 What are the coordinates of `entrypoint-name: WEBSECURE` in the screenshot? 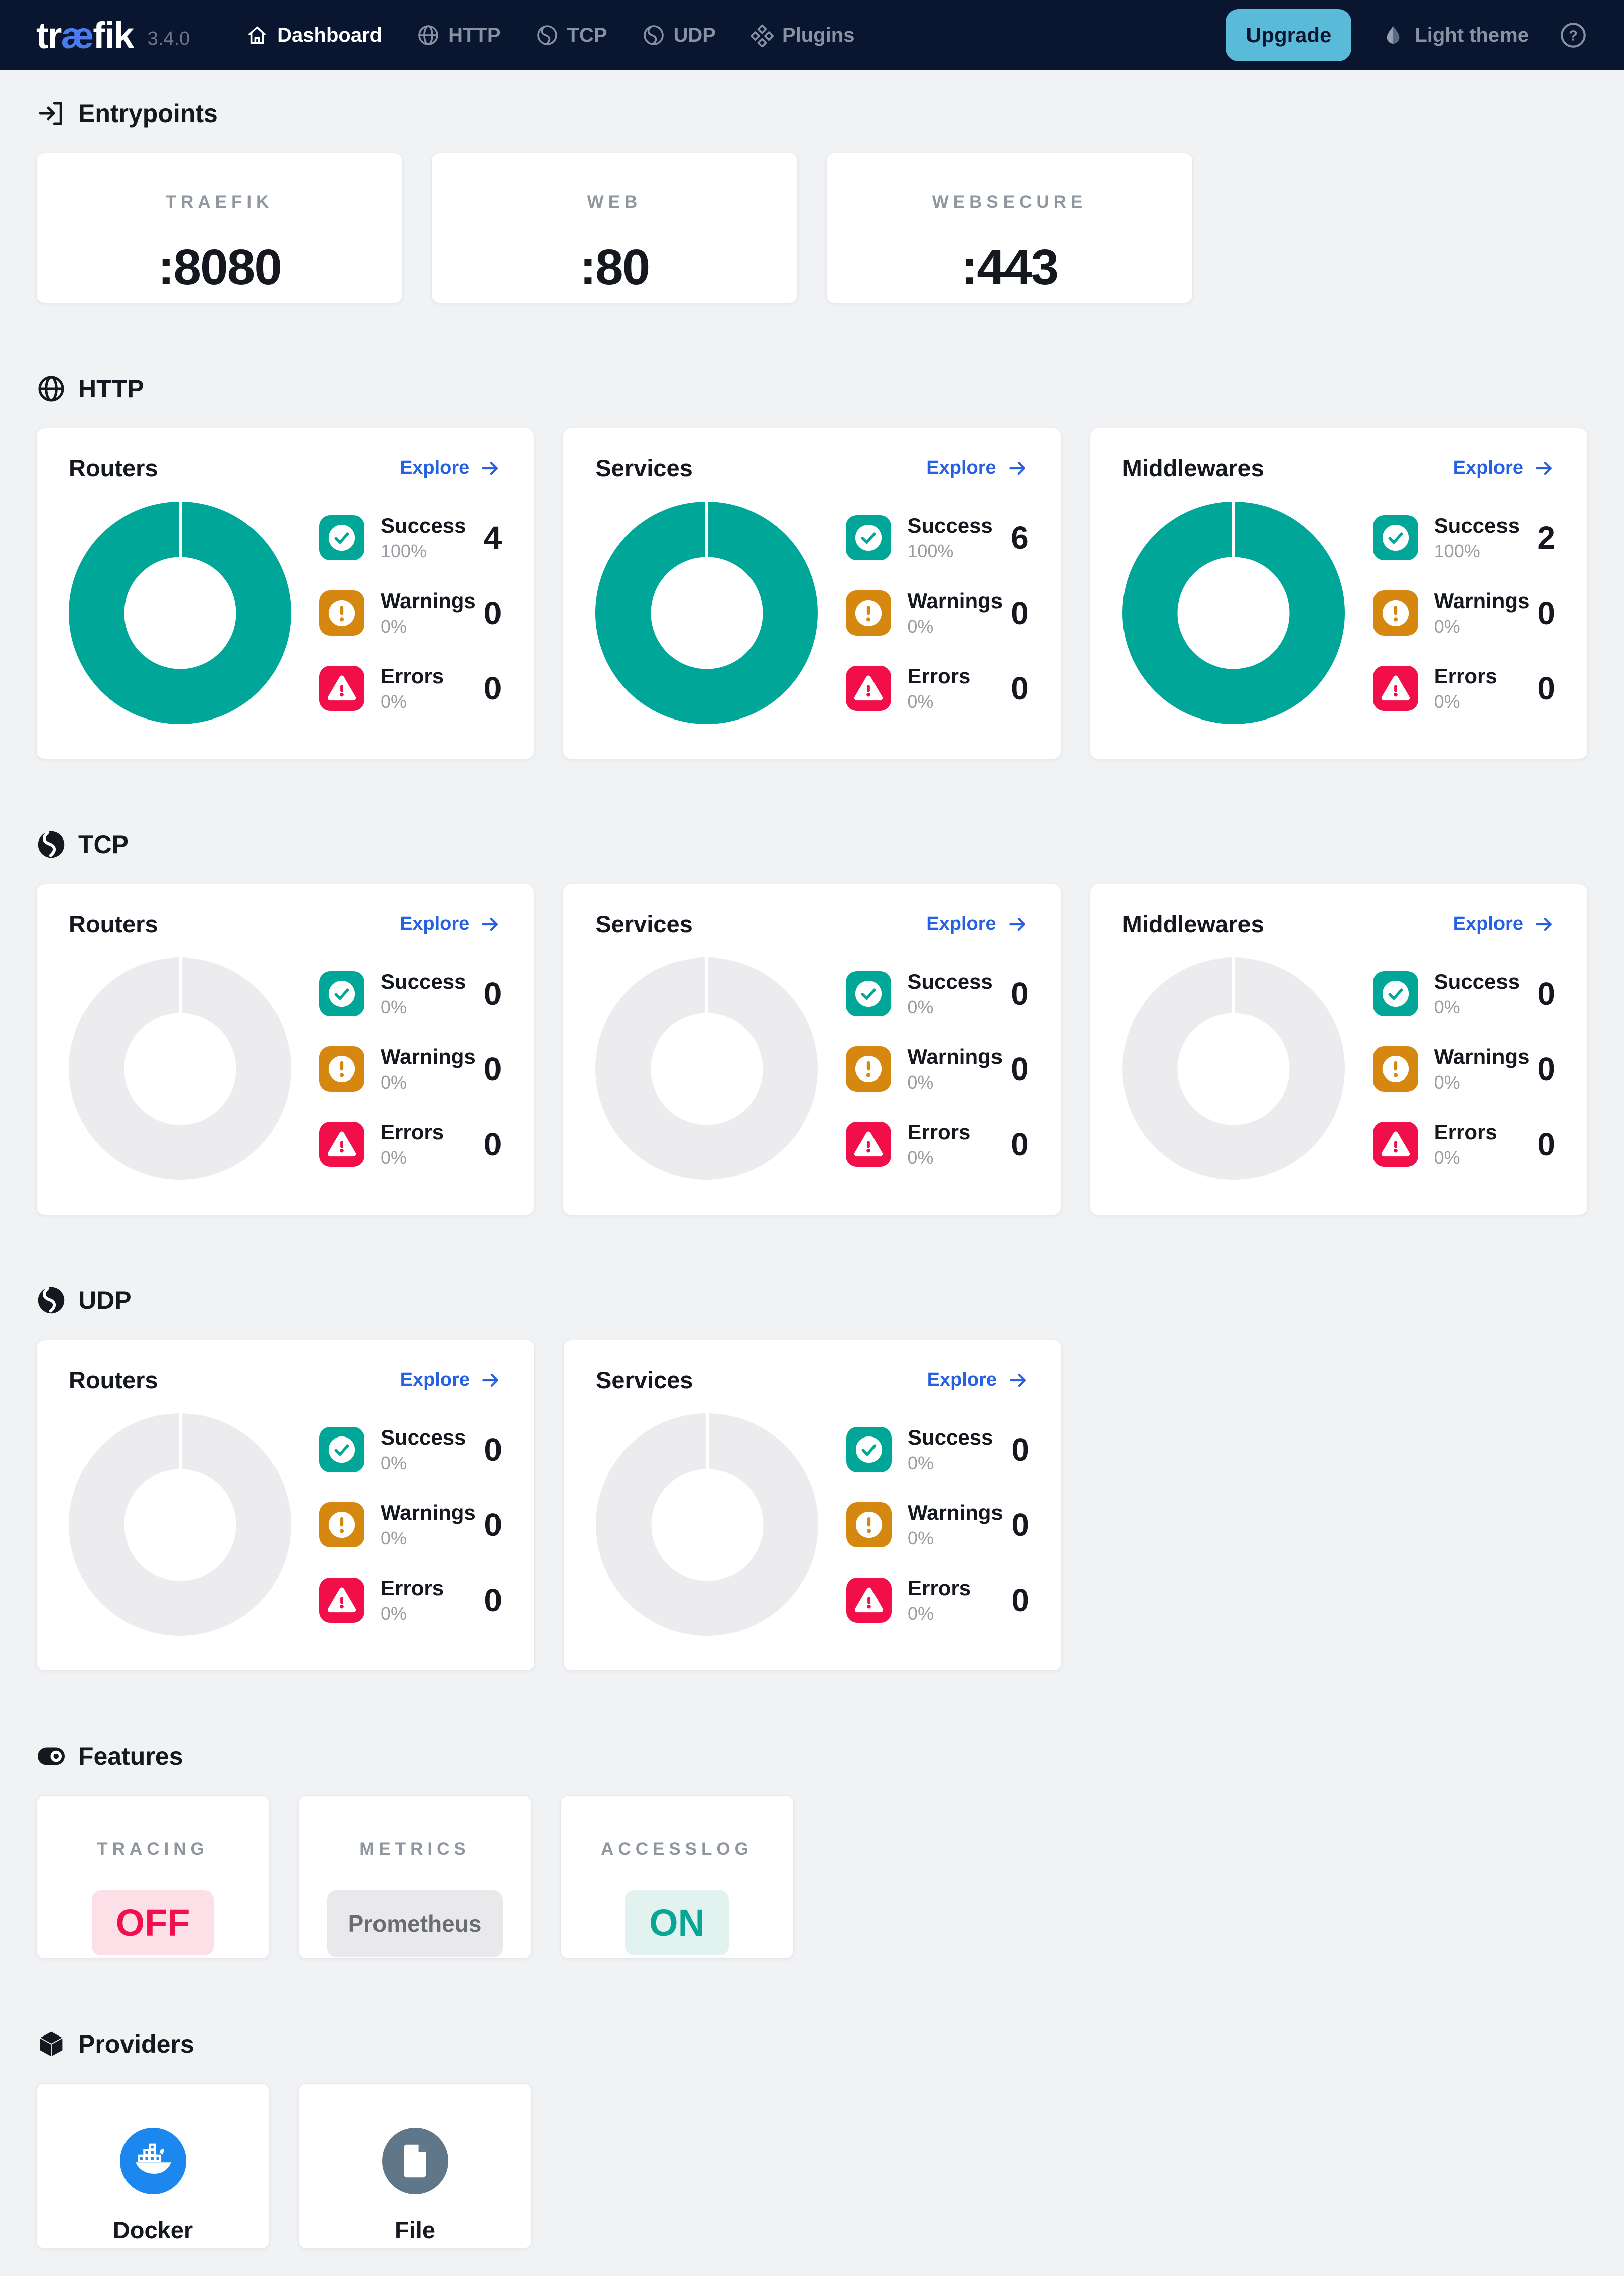 It's located at (1009, 202).